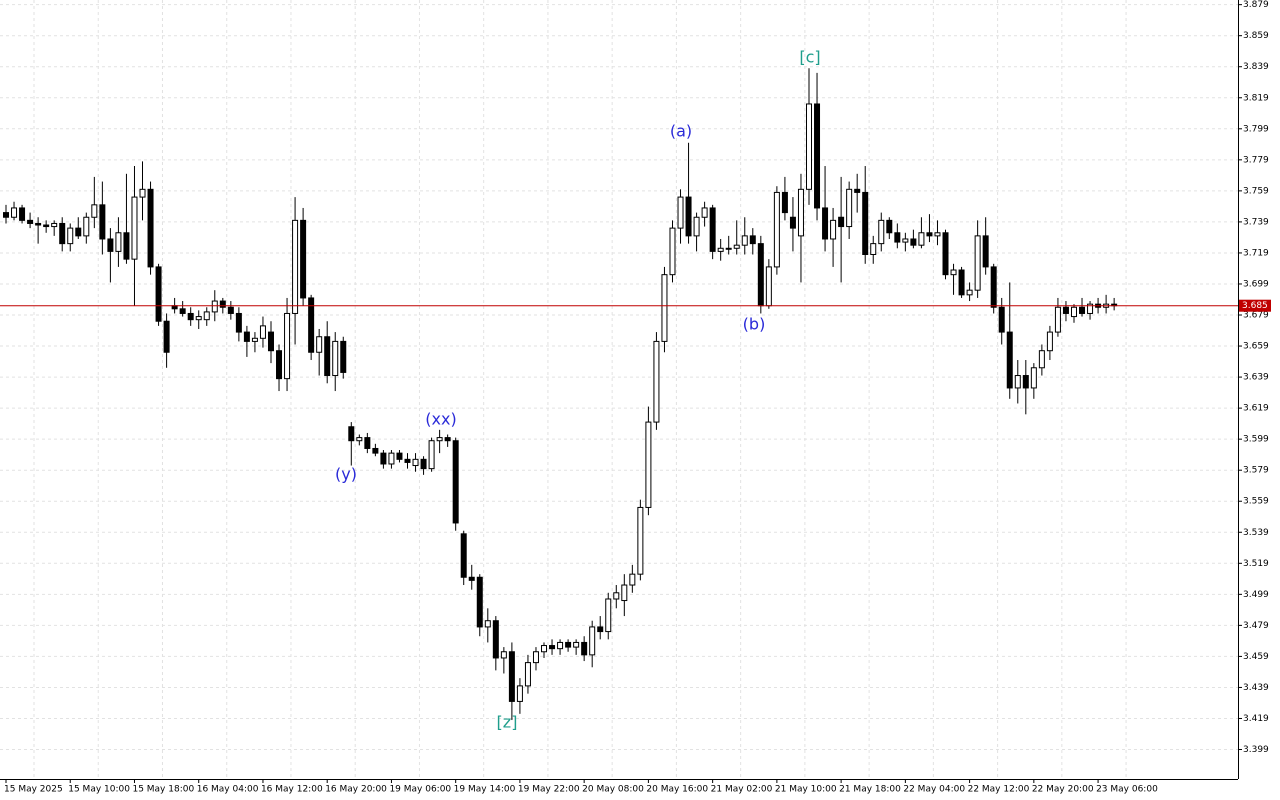 This screenshot has height=800, width=1280. What do you see at coordinates (1256, 67) in the screenshot?
I see `y-tick-label: 3.839` at bounding box center [1256, 67].